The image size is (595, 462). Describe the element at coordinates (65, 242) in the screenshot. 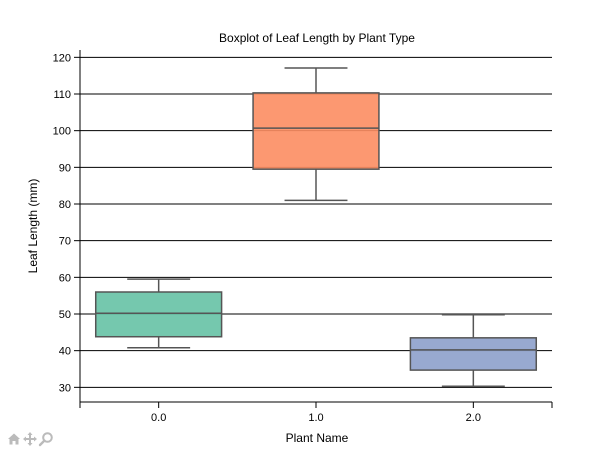

I see `y-tick-label: 70` at that location.